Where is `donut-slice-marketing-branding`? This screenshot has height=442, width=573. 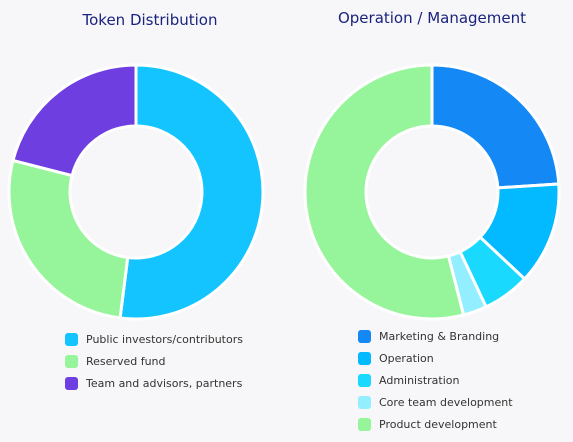 donut-slice-marketing-branding is located at coordinates (495, 126).